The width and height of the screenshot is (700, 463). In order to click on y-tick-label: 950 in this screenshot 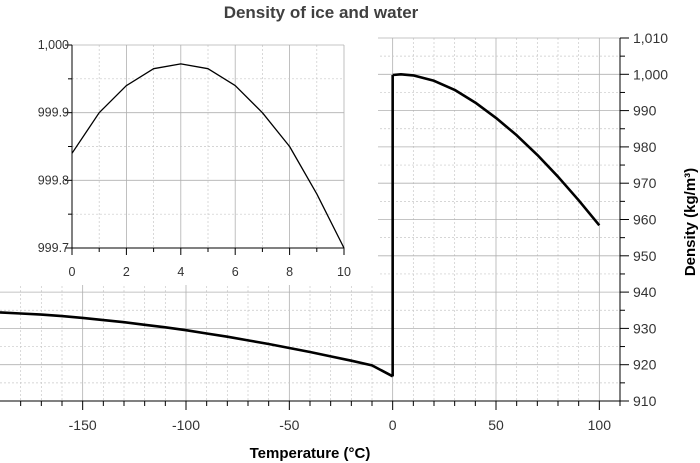, I will do `click(645, 256)`.